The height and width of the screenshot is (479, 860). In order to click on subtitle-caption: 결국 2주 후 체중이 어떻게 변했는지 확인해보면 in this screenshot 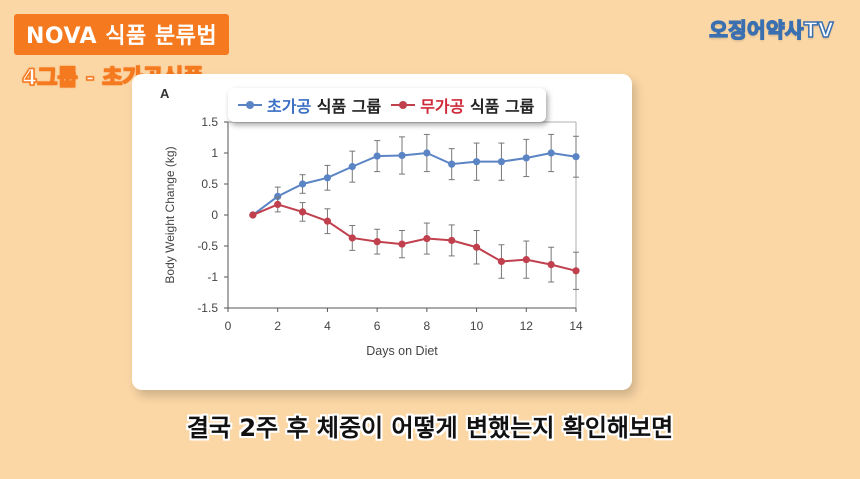, I will do `click(430, 428)`.